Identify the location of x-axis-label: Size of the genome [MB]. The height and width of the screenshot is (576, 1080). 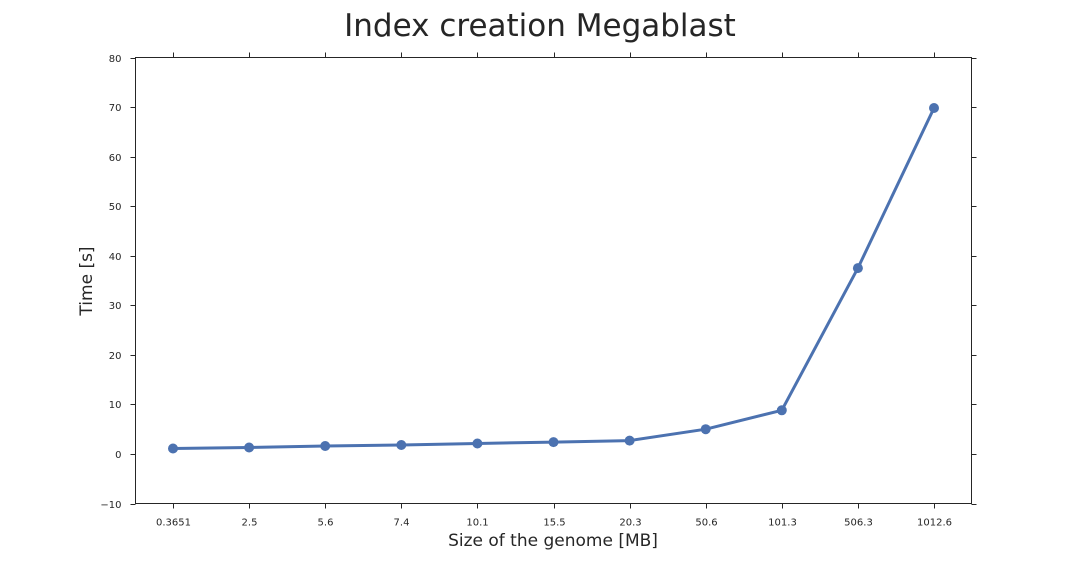
(553, 541).